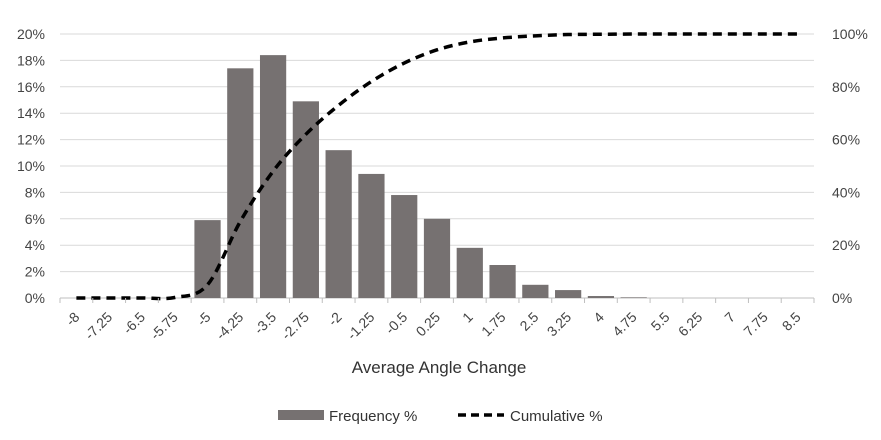 This screenshot has width=881, height=440. Describe the element at coordinates (335, 319) in the screenshot. I see `x-tick-label: -2` at that location.